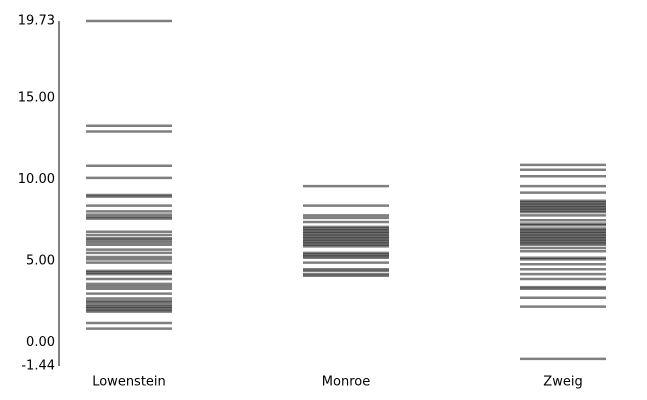  Describe the element at coordinates (346, 382) in the screenshot. I see `category-label: Monroe` at that location.